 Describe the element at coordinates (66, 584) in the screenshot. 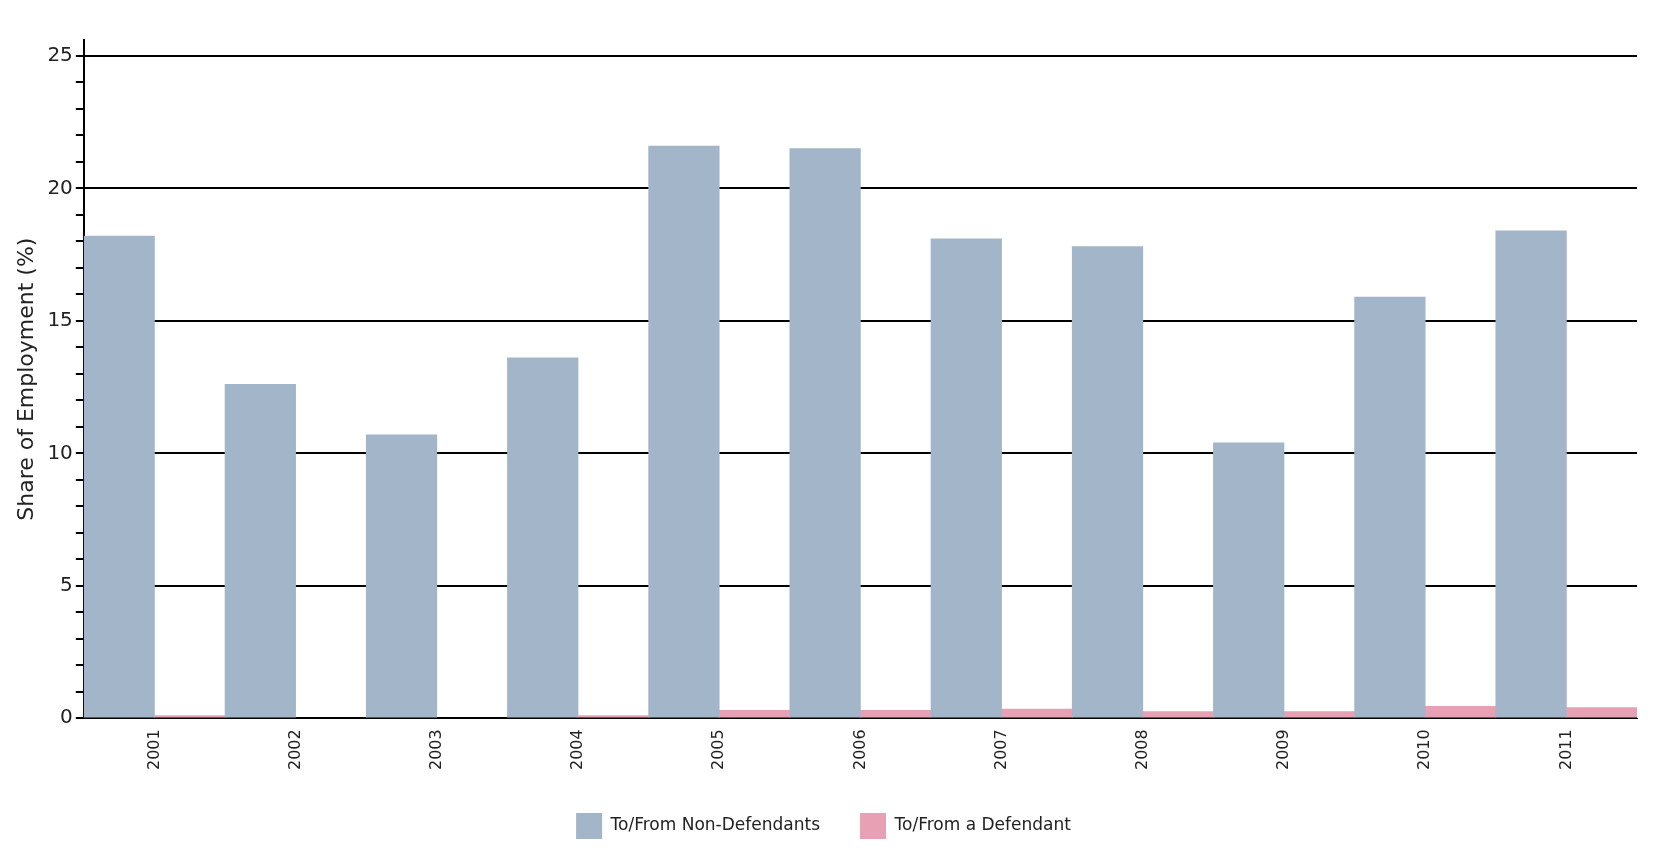

I see `y-tick-label: 5` at that location.